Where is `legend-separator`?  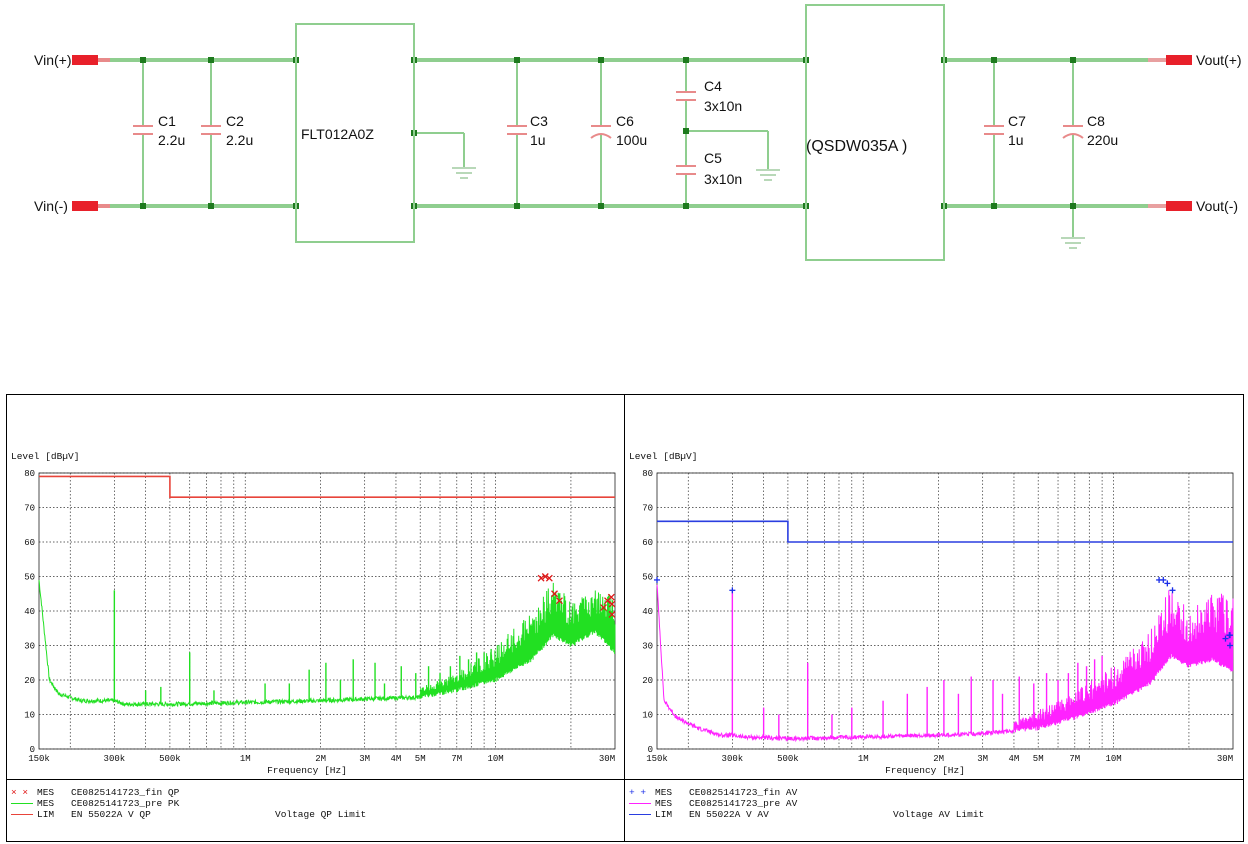
legend-separator is located at coordinates (316, 779).